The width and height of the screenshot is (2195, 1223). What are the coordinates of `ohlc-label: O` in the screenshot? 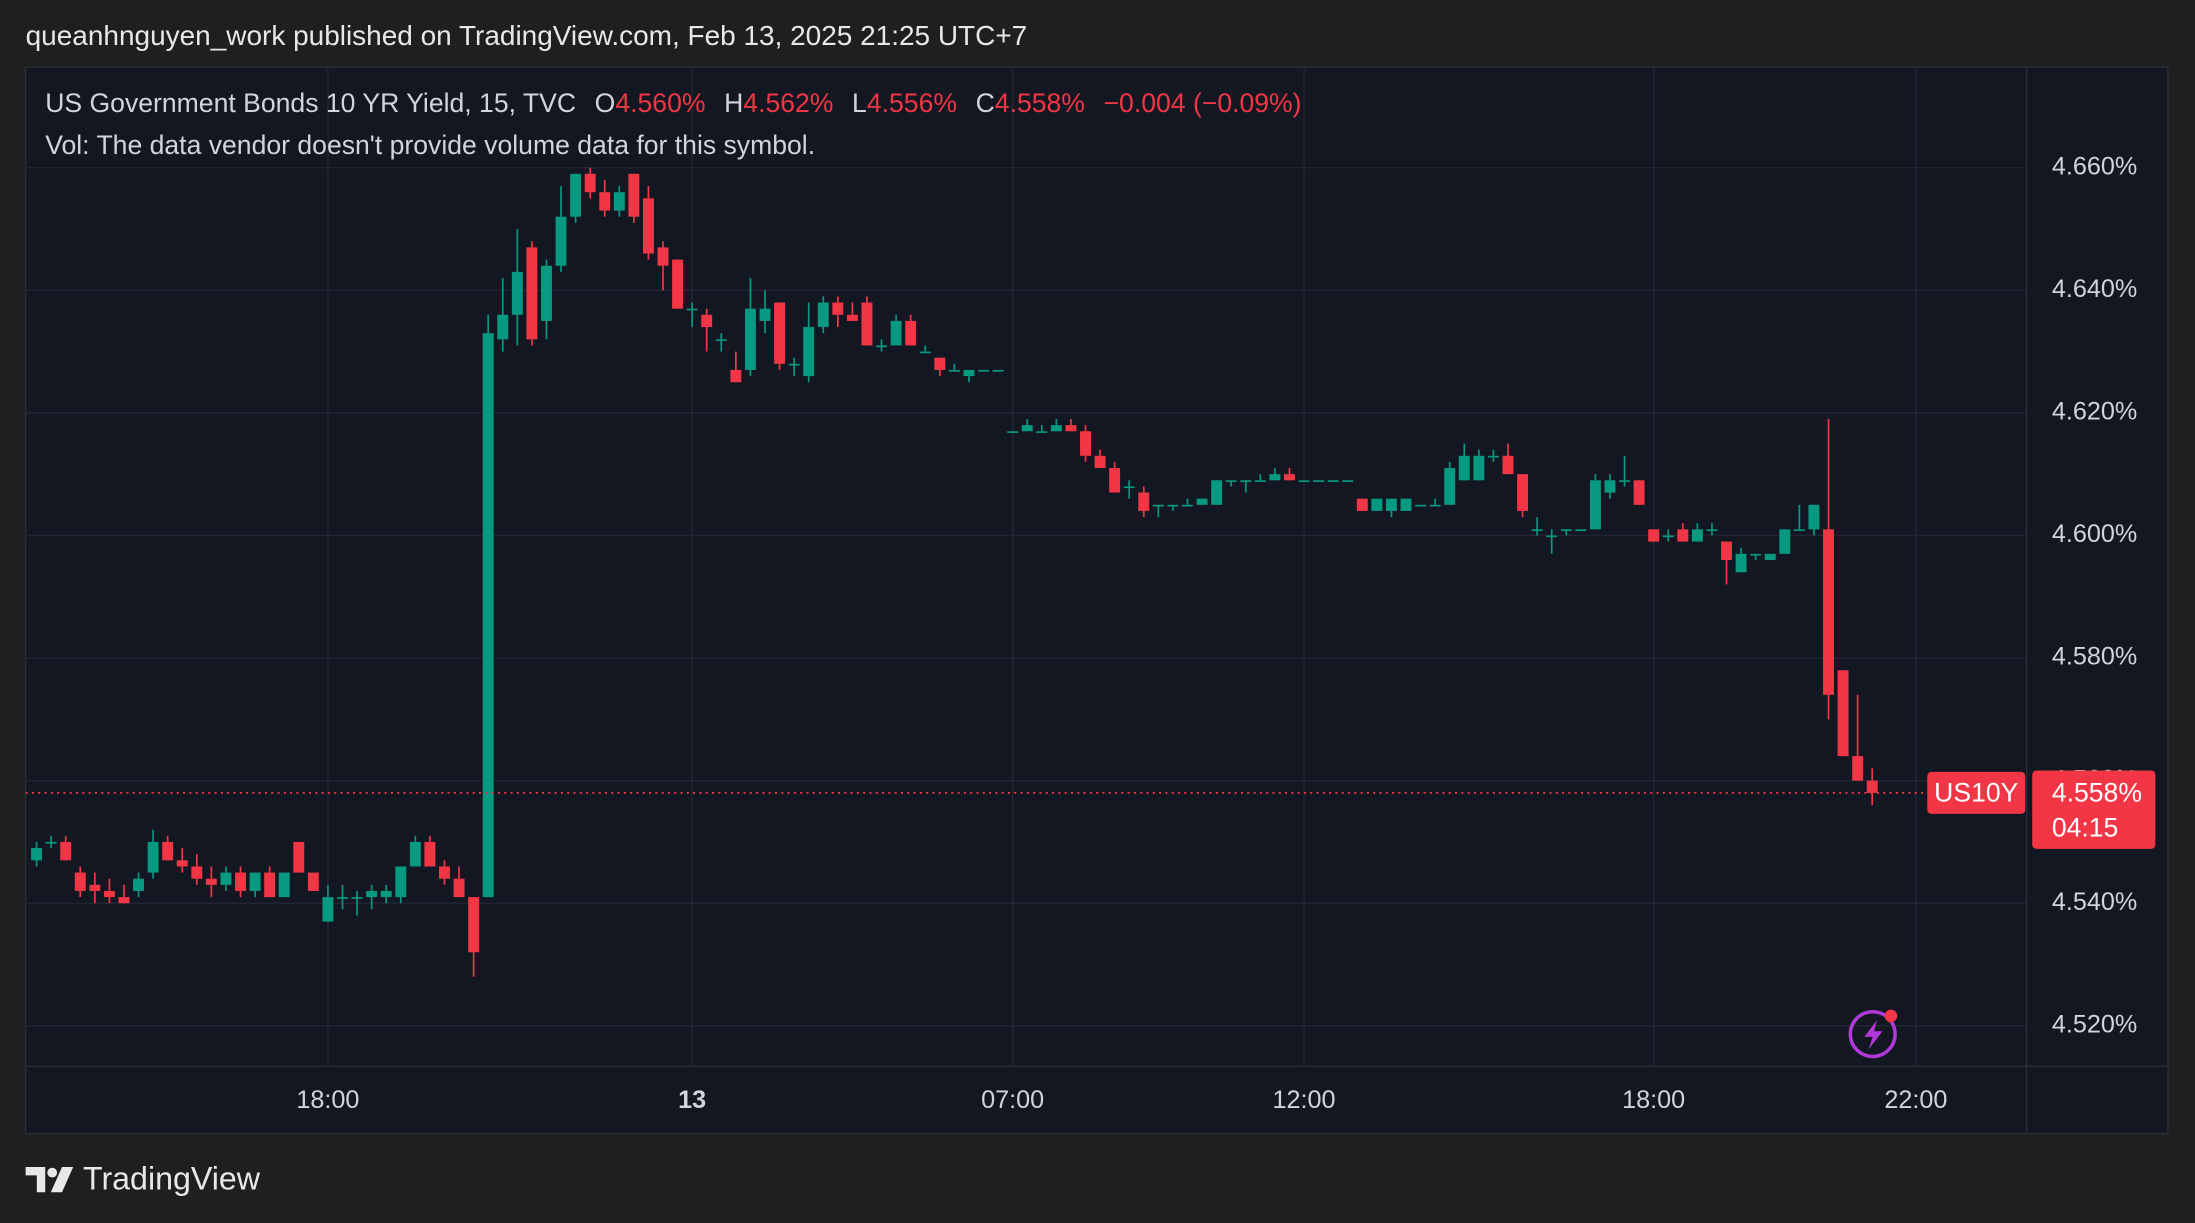 It's located at (605, 103).